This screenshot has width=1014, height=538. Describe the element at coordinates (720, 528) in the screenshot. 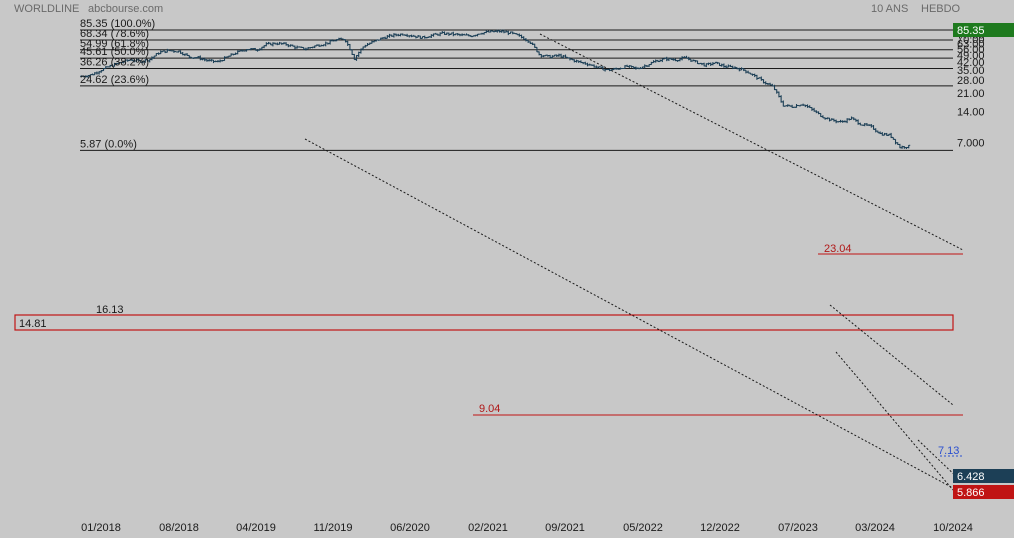

I see `x-tick-label: 12/2022` at that location.